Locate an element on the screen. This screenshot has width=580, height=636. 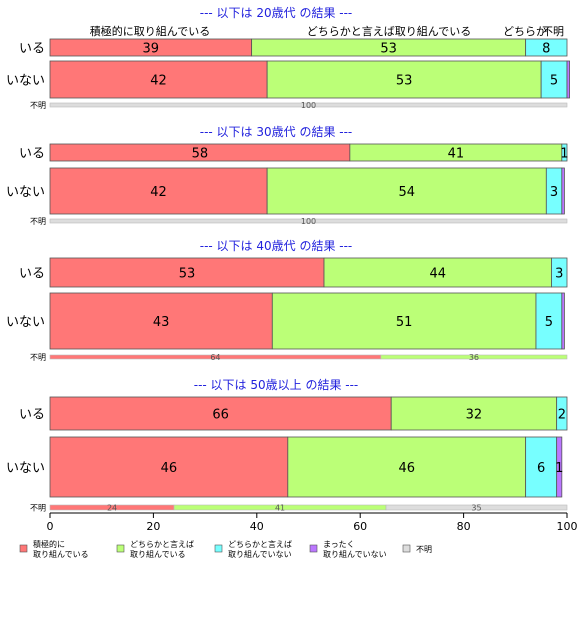
bar-value-label: 39 is located at coordinates (151, 49).